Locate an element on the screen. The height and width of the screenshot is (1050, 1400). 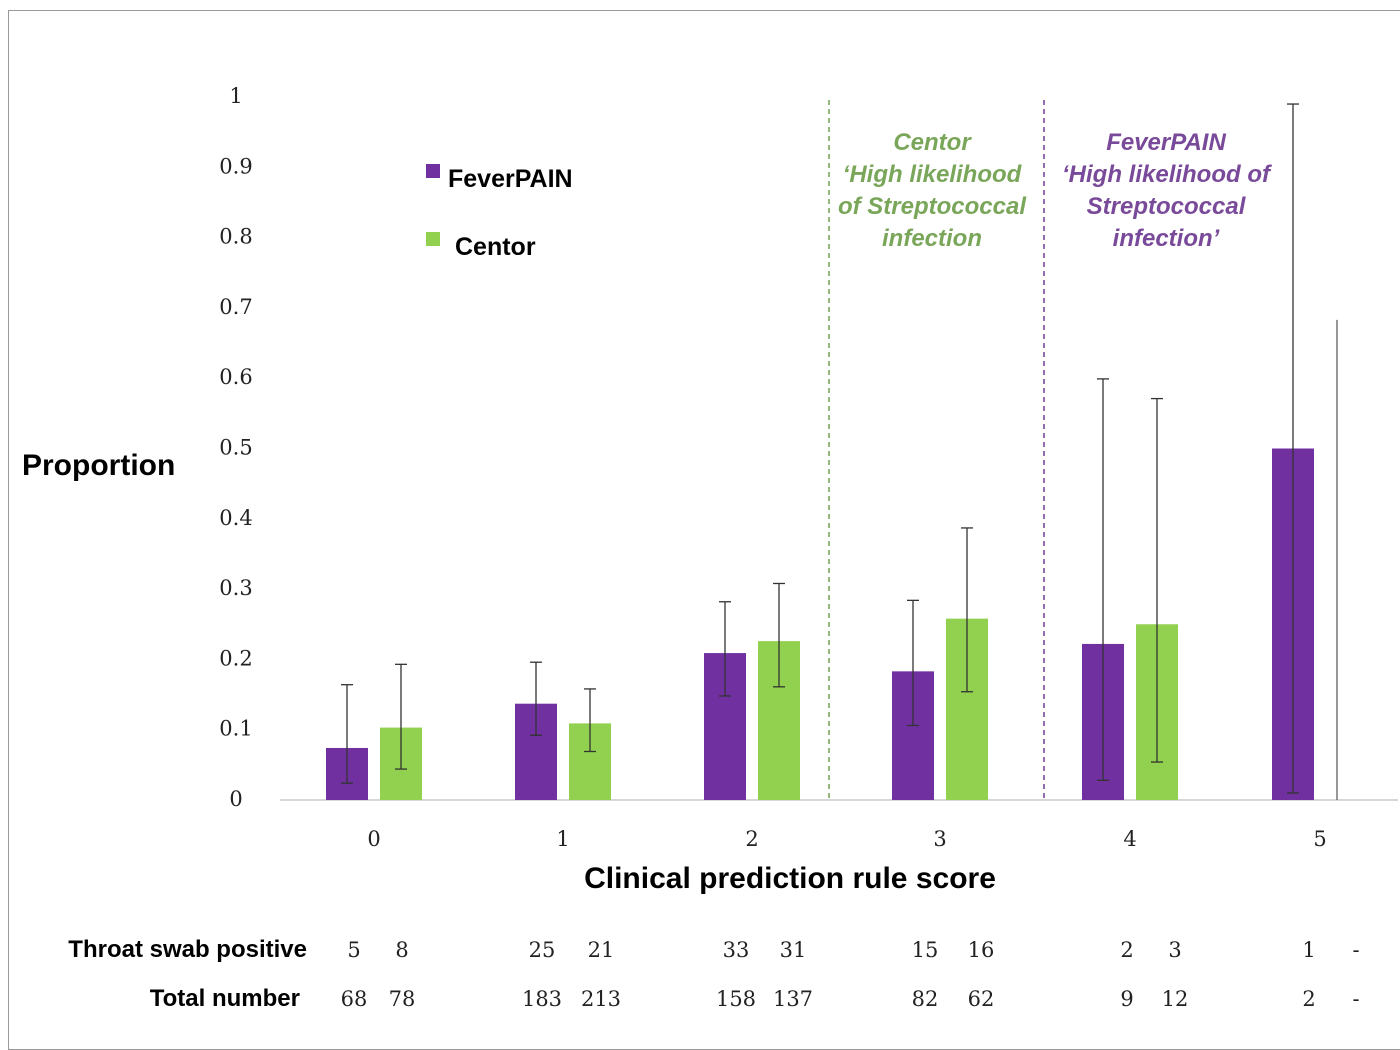
y-tick-label: 0.7 is located at coordinates (235, 307).